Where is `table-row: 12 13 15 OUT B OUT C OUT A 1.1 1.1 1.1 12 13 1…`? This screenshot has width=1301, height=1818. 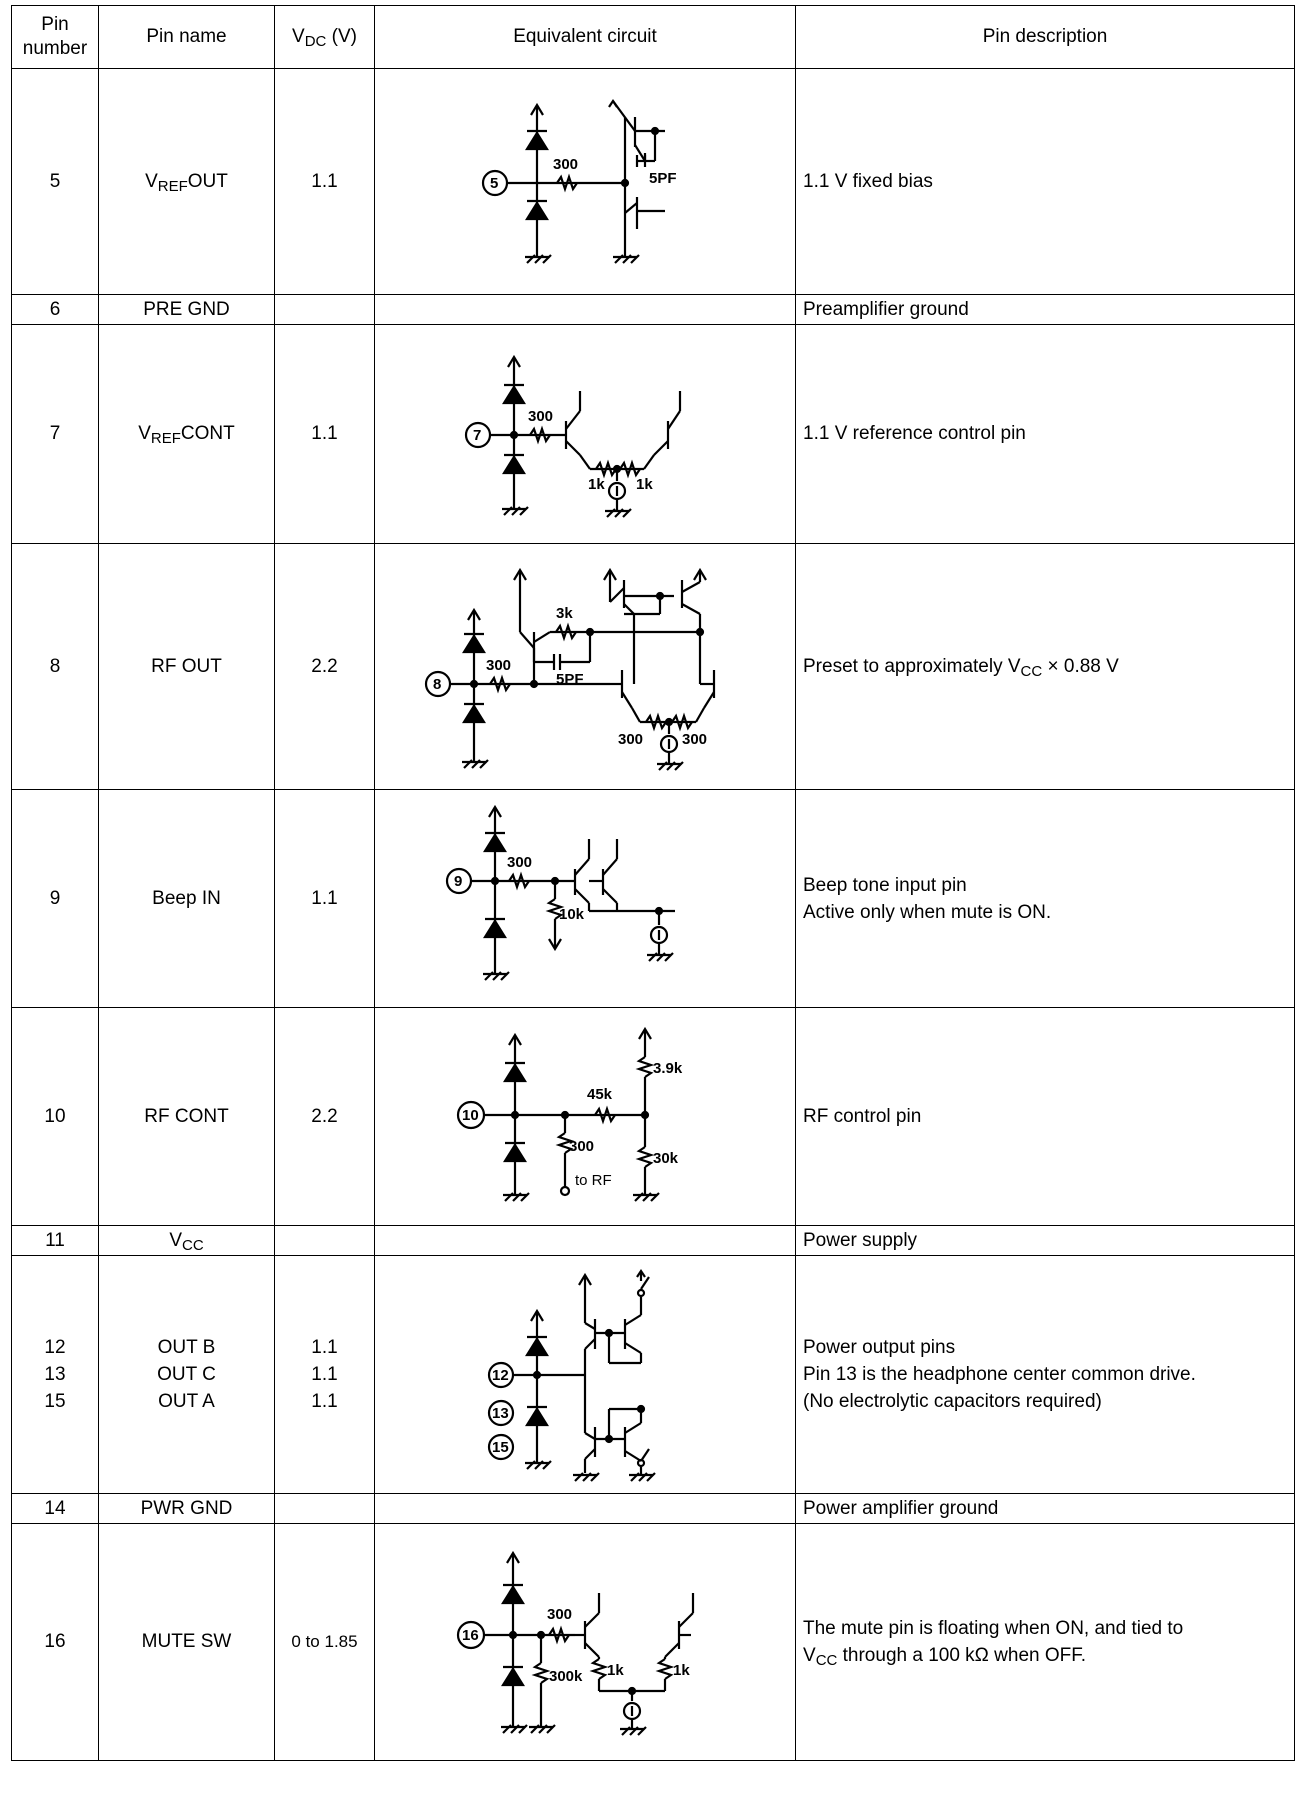
table-row: 12 13 15 OUT B OUT C OUT A 1.1 1.1 1.1 12 13 1… is located at coordinates (653, 1374).